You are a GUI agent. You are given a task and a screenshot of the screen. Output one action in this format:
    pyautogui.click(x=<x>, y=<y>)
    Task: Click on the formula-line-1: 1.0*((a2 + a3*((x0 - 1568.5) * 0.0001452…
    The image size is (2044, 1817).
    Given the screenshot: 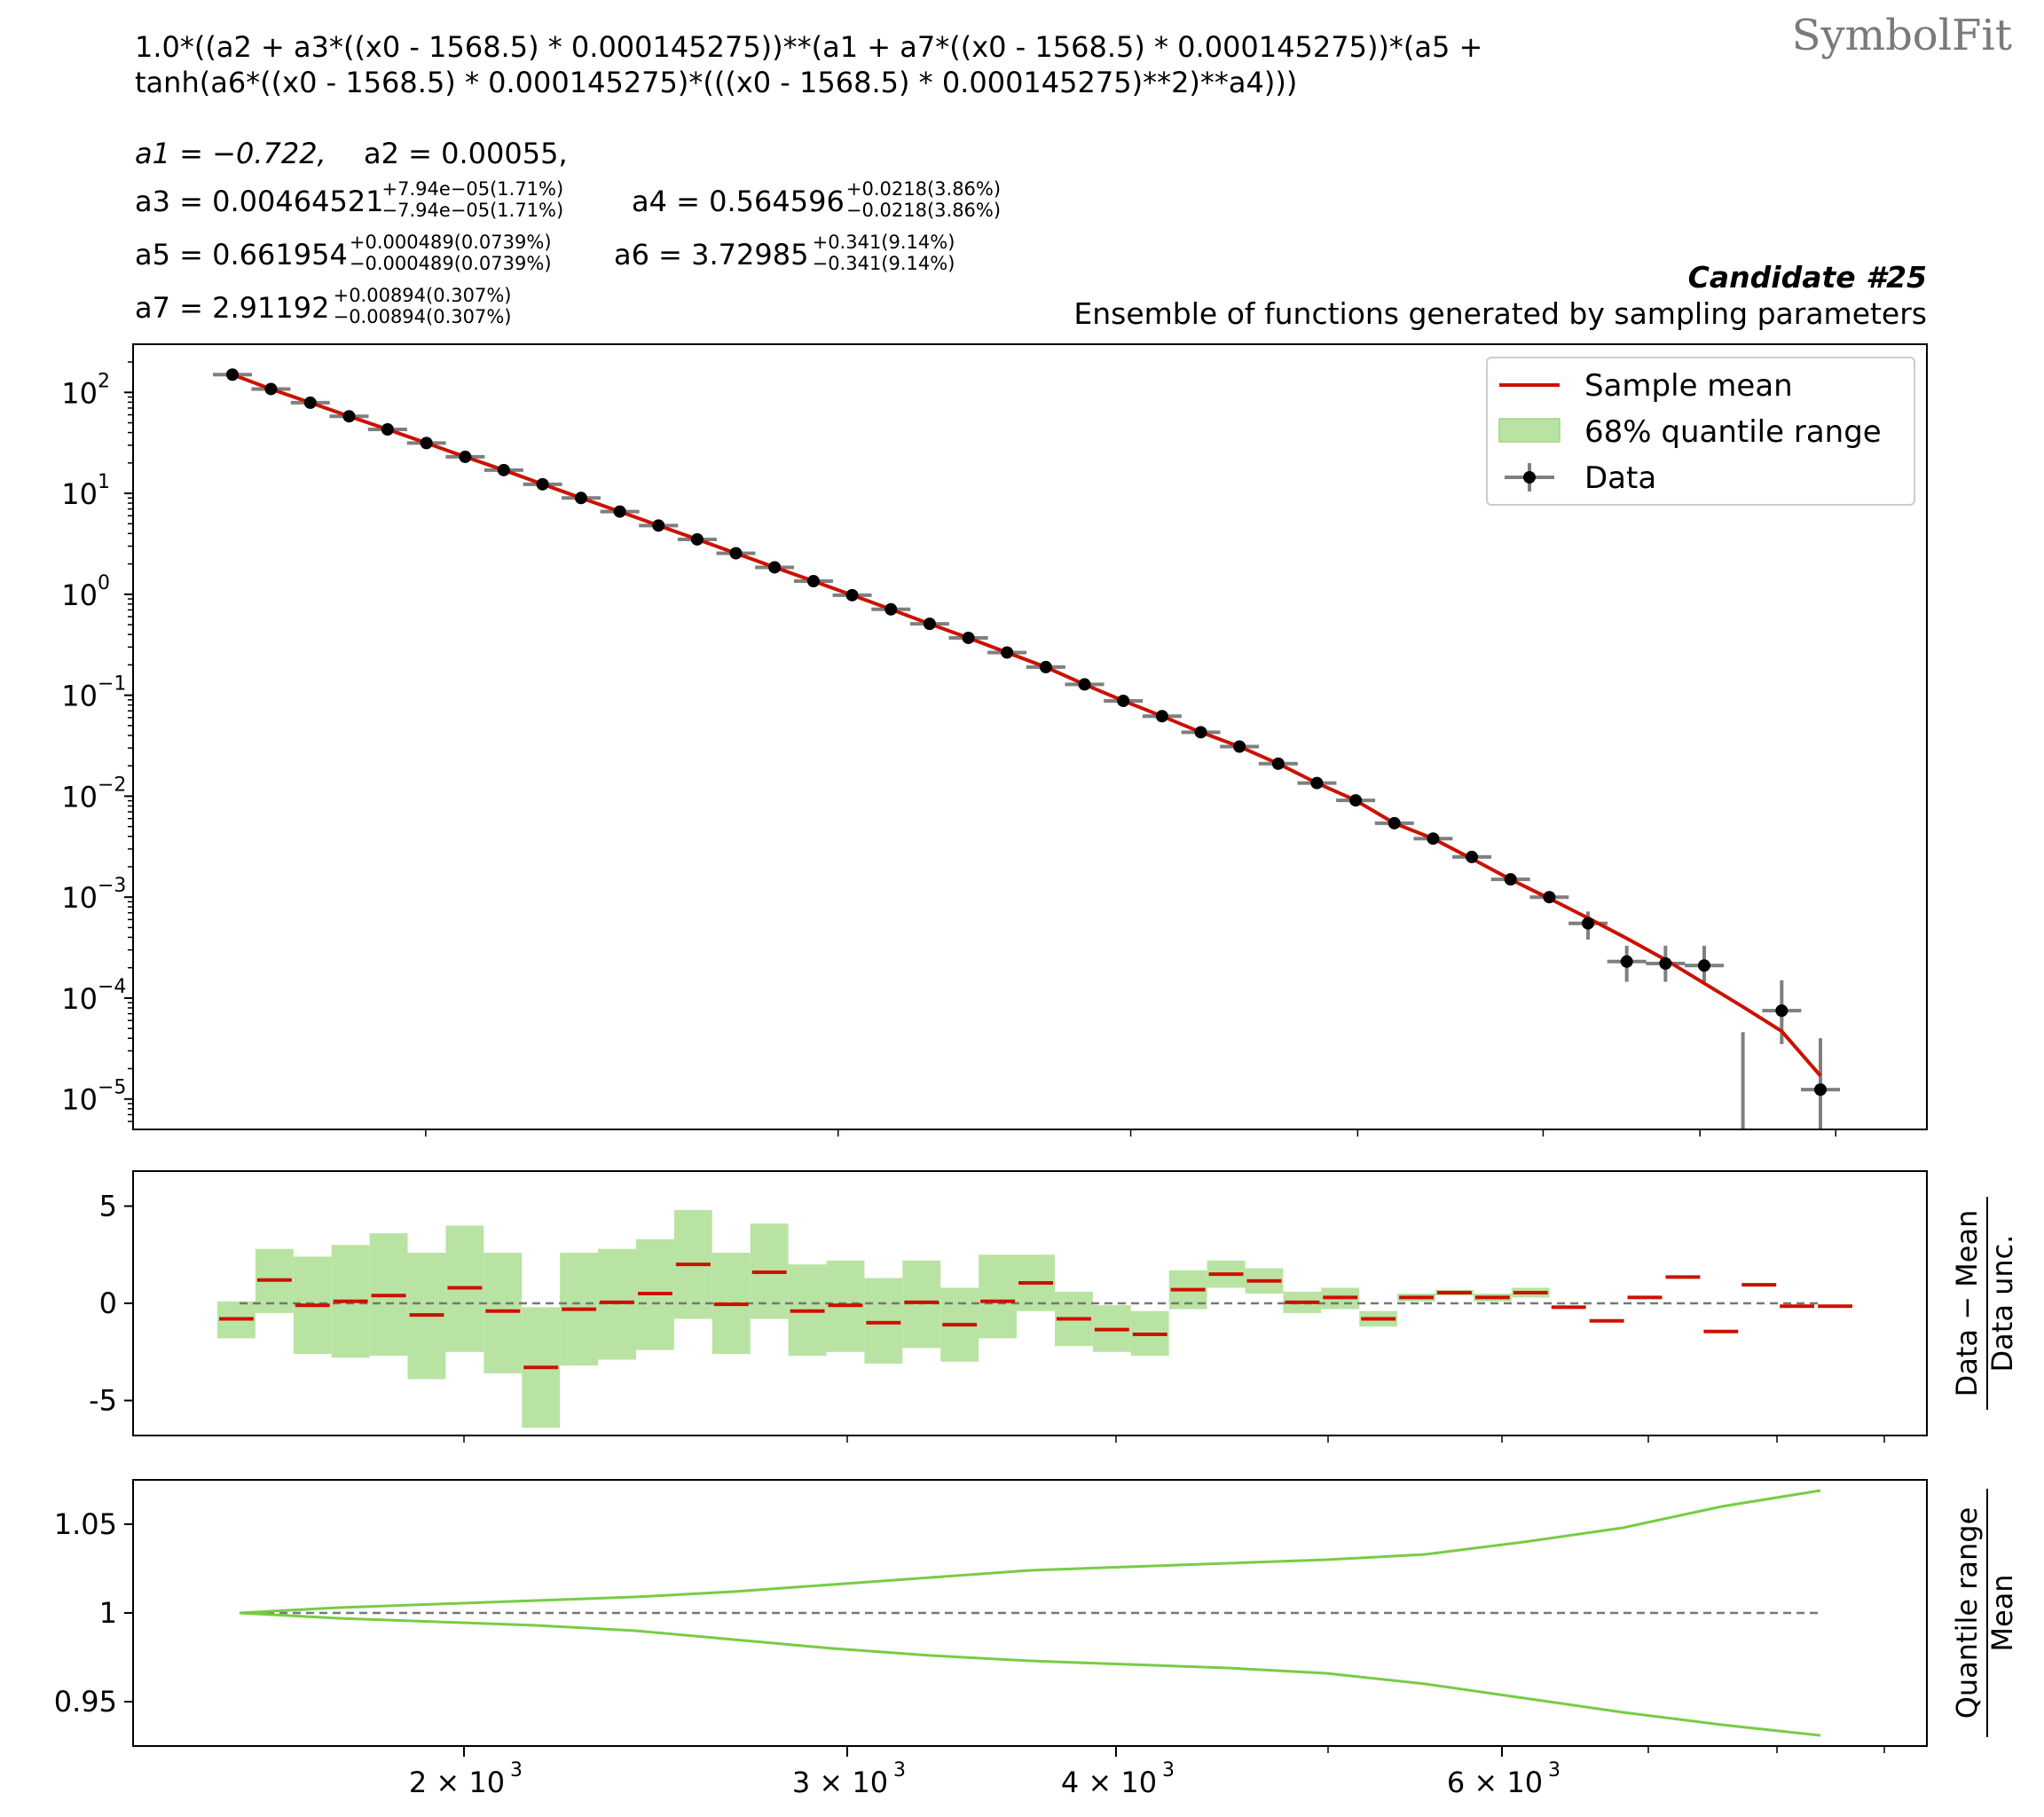 What is the action you would take?
    pyautogui.click(x=808, y=47)
    